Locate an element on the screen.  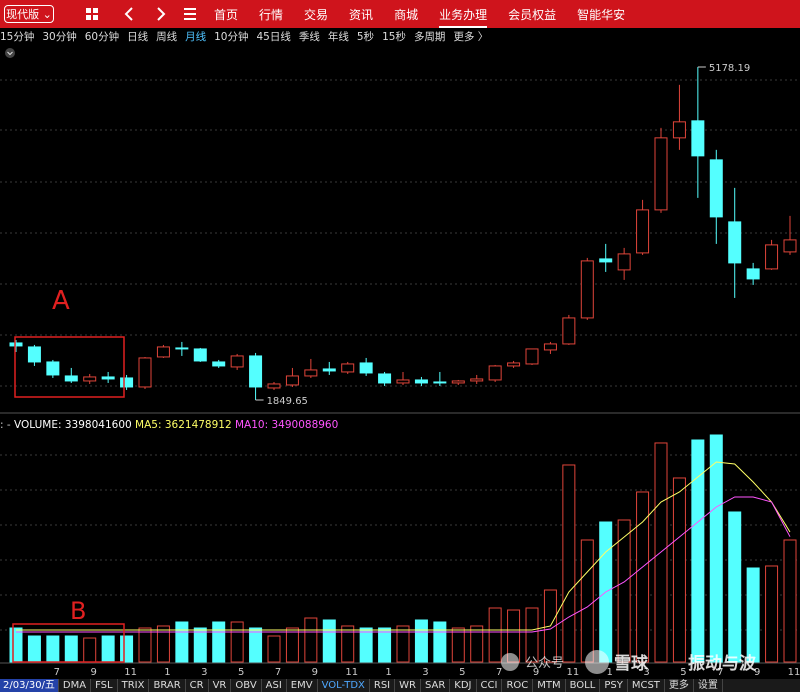
menu-item: 会员权益 is located at coordinates (532, 14).